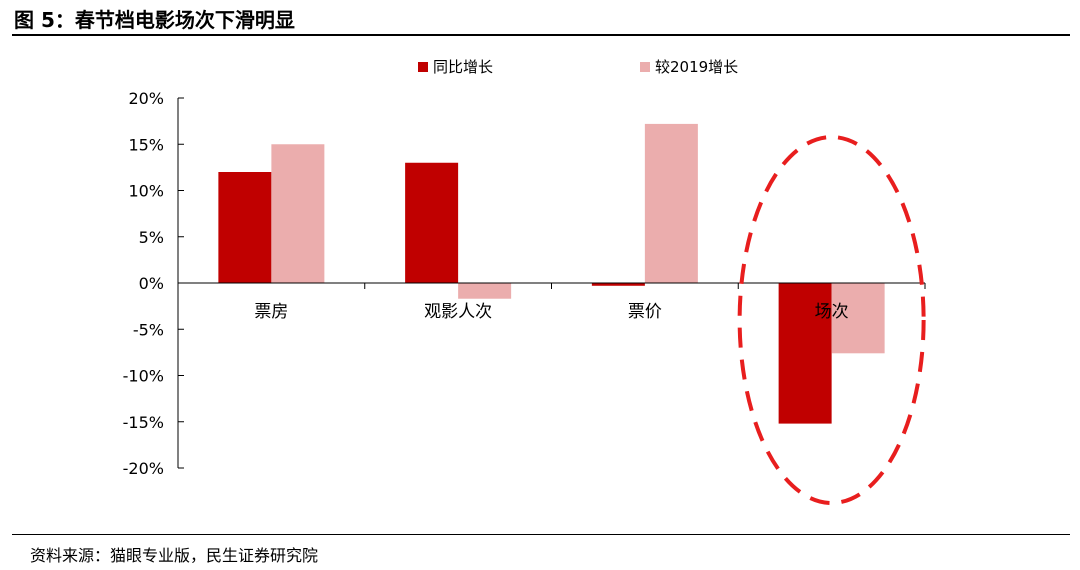 The width and height of the screenshot is (1080, 570). Describe the element at coordinates (143, 422) in the screenshot. I see `y-tick-label: -15%` at that location.